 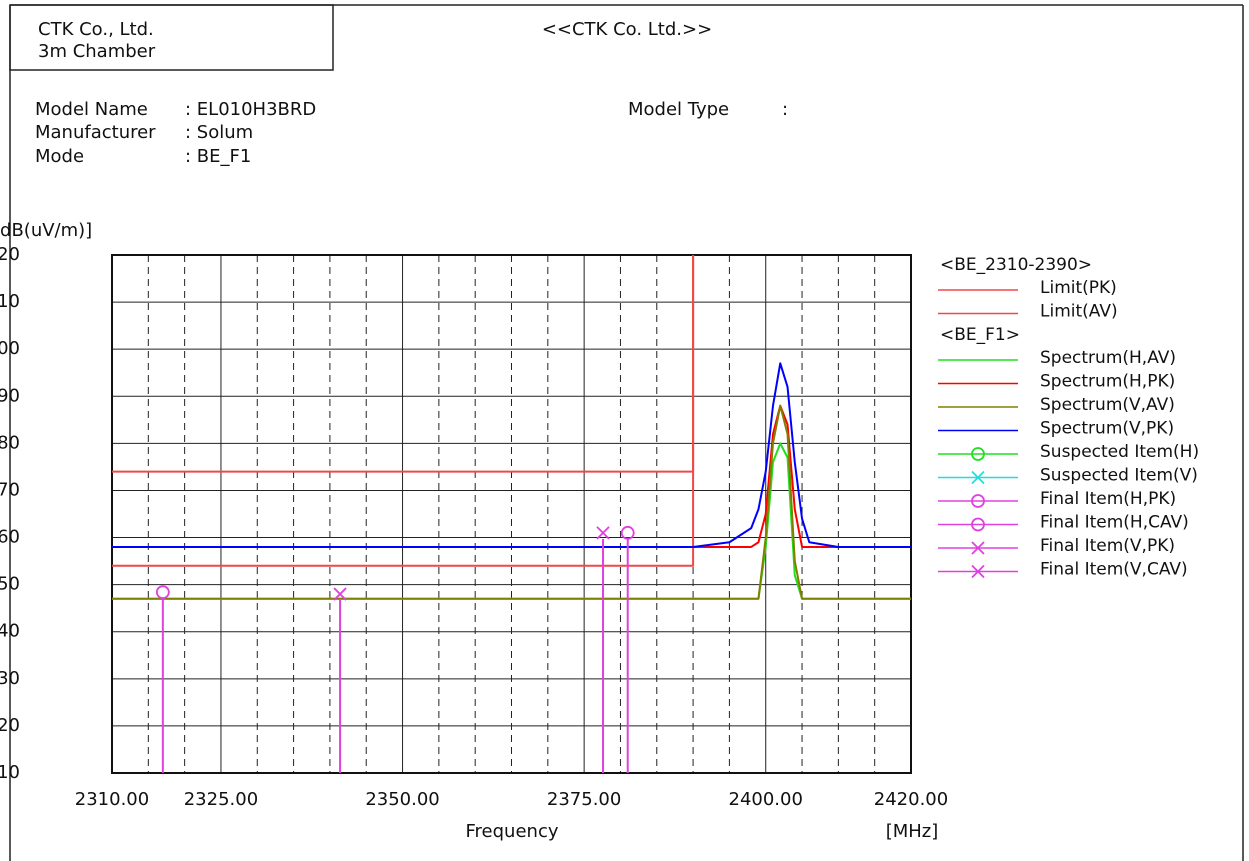 I want to click on legend-label: Limit(PK), so click(x=1078, y=288).